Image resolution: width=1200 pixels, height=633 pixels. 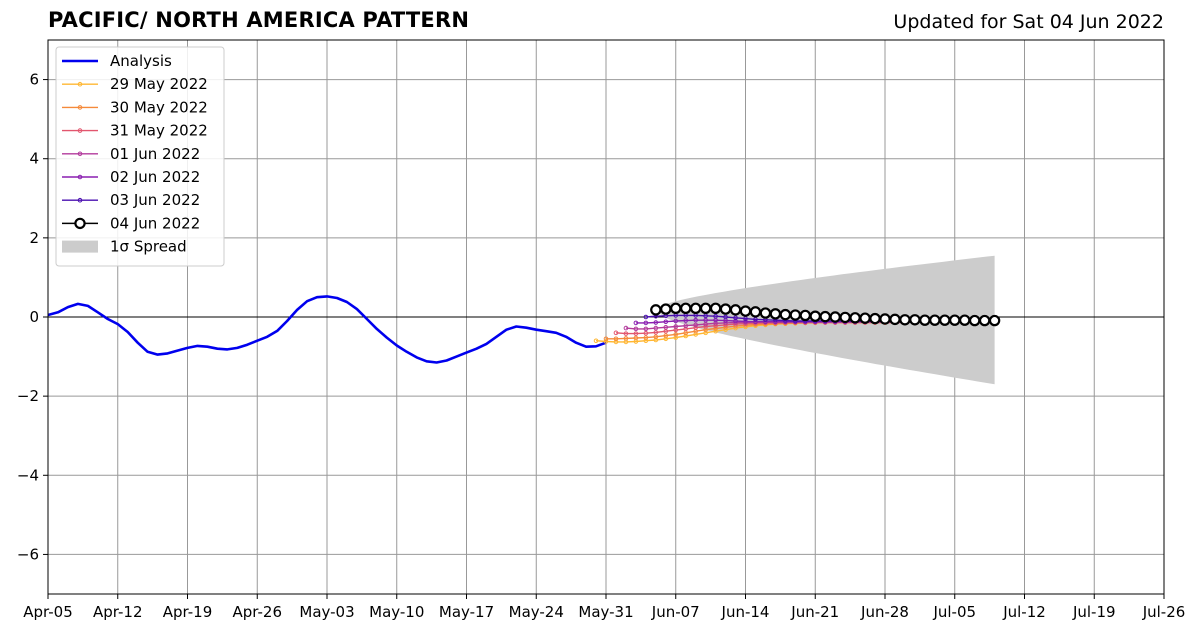 I want to click on legend-label: 02 Jun 2022, so click(x=155, y=177).